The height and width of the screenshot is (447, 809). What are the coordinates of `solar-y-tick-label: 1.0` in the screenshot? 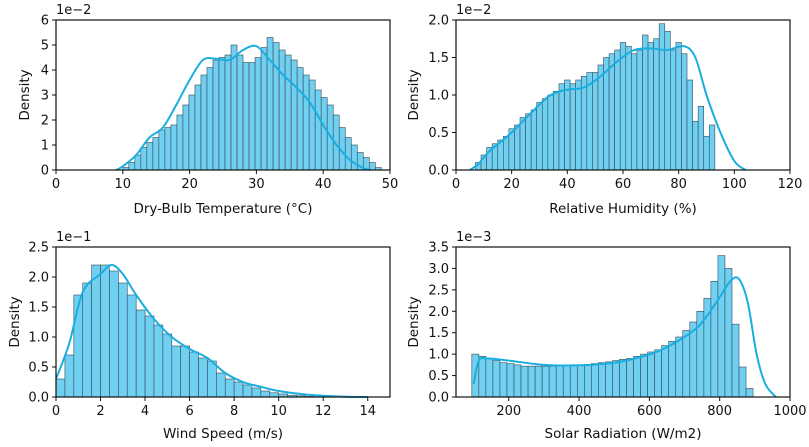 It's located at (438, 355).